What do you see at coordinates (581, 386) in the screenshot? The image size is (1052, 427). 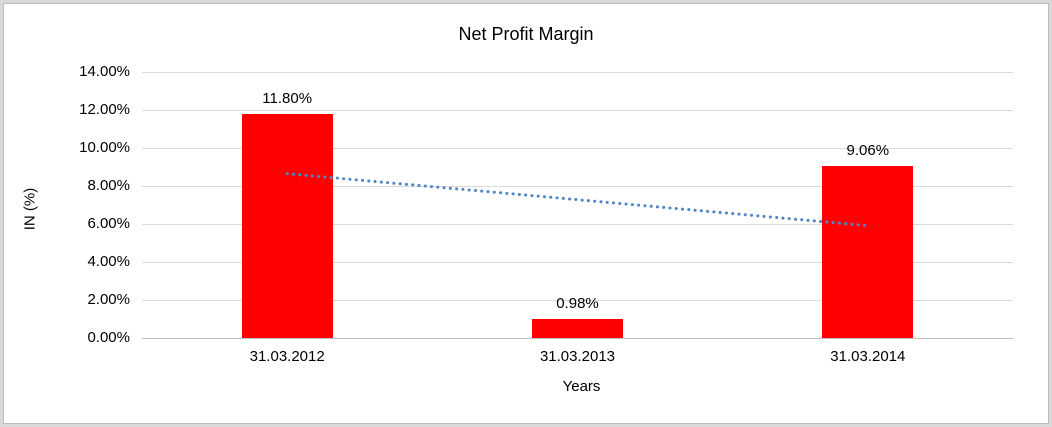 I see `x-axis-title: Years` at bounding box center [581, 386].